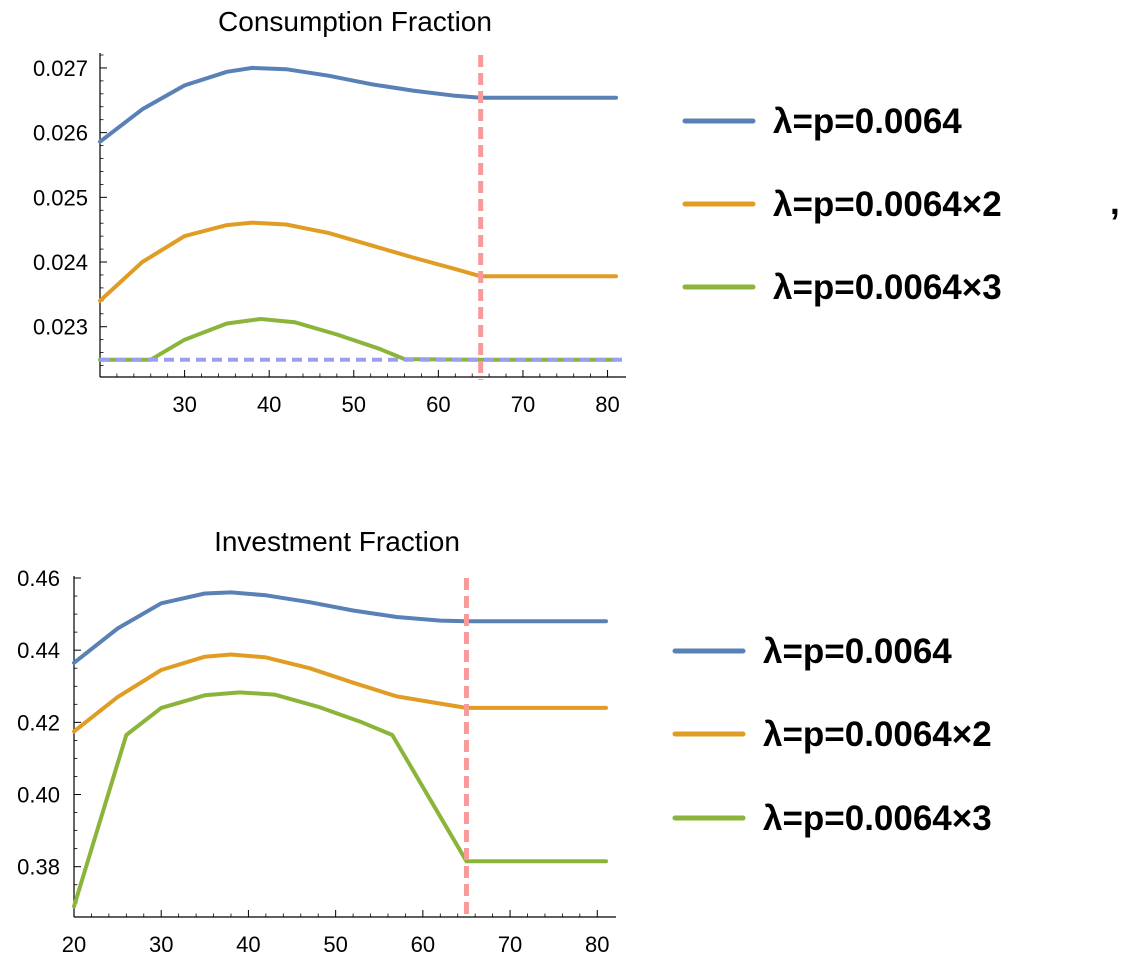 Image resolution: width=1130 pixels, height=966 pixels. Describe the element at coordinates (38, 578) in the screenshot. I see `y-tick-label: 0.46` at that location.